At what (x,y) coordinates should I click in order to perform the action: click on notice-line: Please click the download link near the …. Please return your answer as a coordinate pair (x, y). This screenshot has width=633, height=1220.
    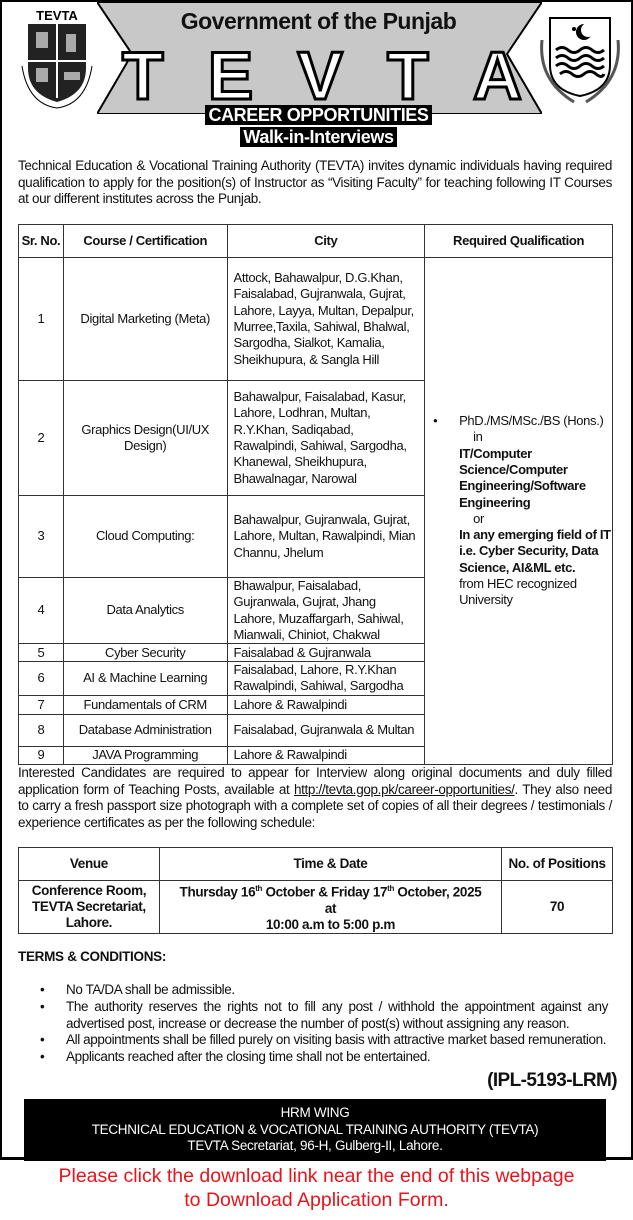
    Looking at the image, I should click on (316, 1176).